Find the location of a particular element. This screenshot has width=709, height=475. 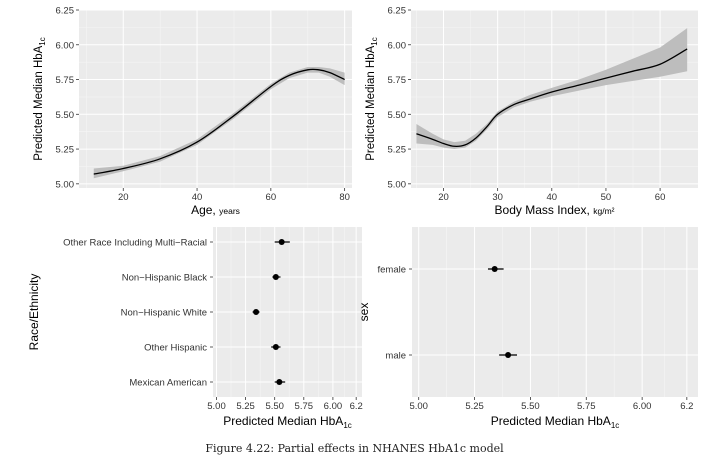

bmi-confidence-band is located at coordinates (552, 89).